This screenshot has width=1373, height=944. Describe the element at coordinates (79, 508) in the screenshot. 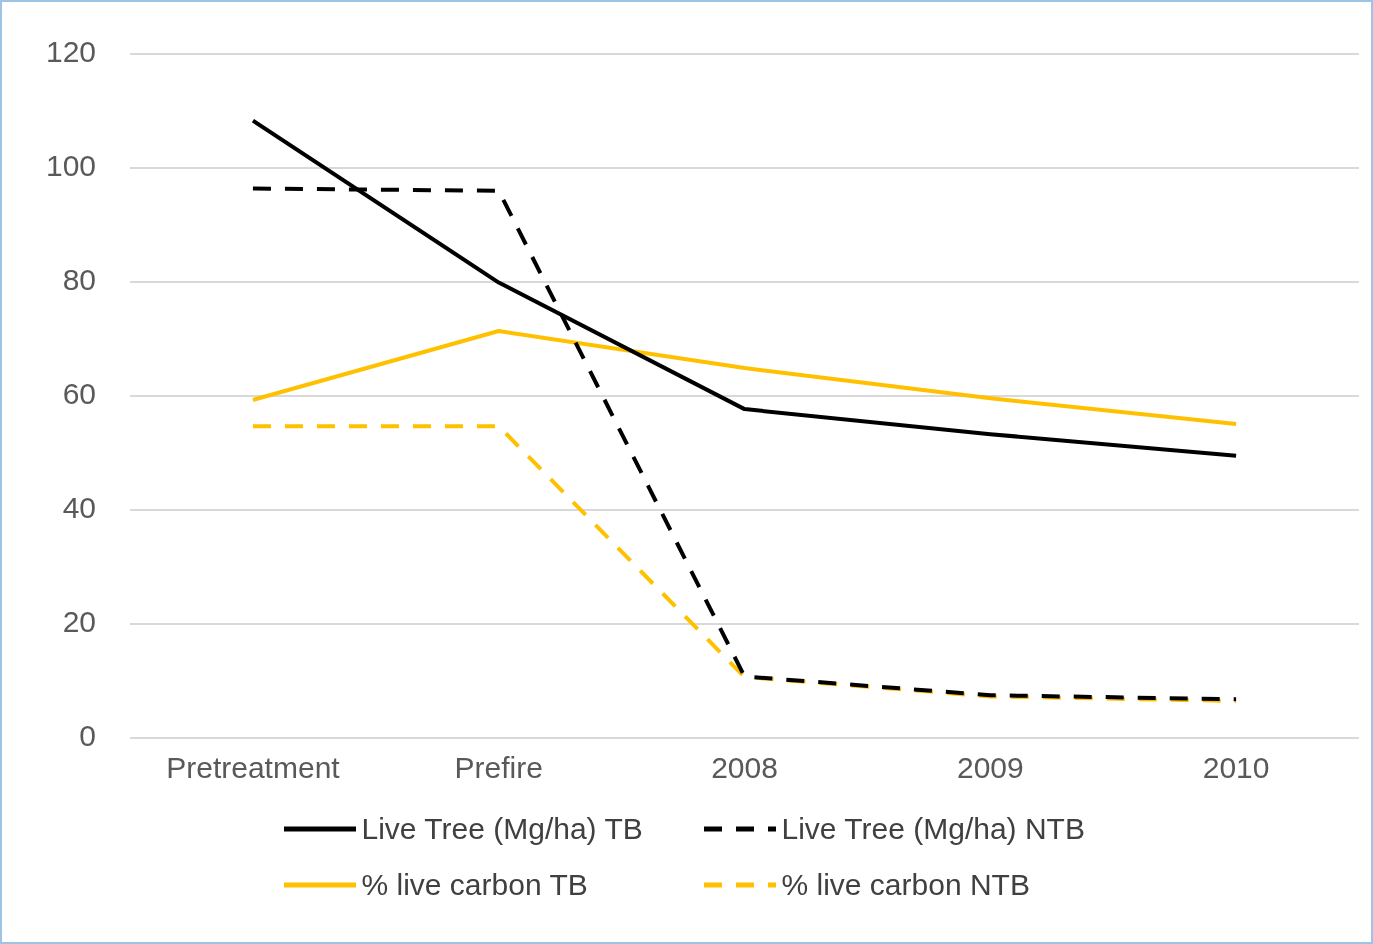

I see `y-tick-label: 40` at that location.